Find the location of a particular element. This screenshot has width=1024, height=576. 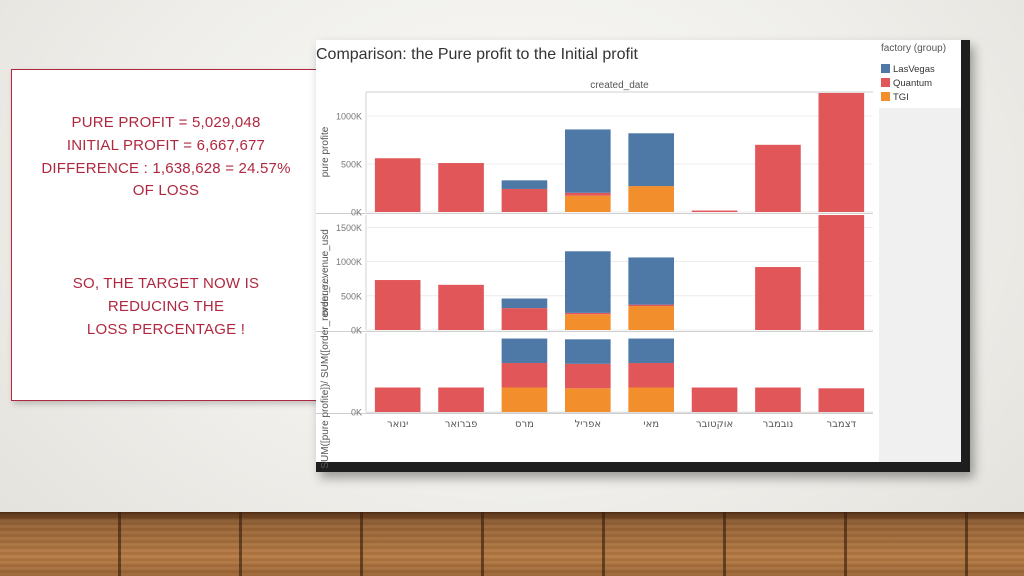

x-tick-label: פברואר is located at coordinates (461, 424).